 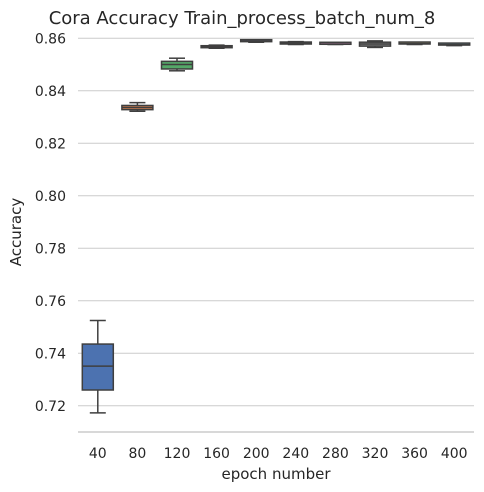 I want to click on x-tick-label: 360, so click(x=414, y=454).